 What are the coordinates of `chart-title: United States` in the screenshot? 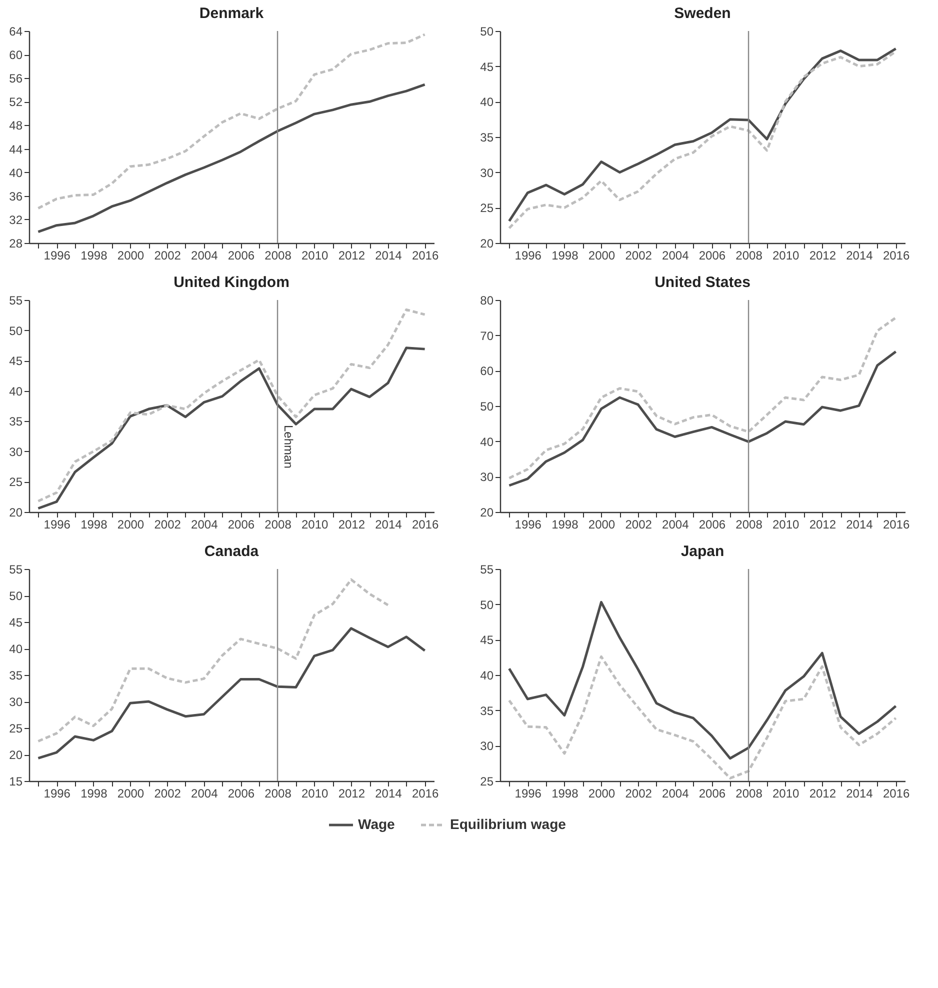 It's located at (702, 282).